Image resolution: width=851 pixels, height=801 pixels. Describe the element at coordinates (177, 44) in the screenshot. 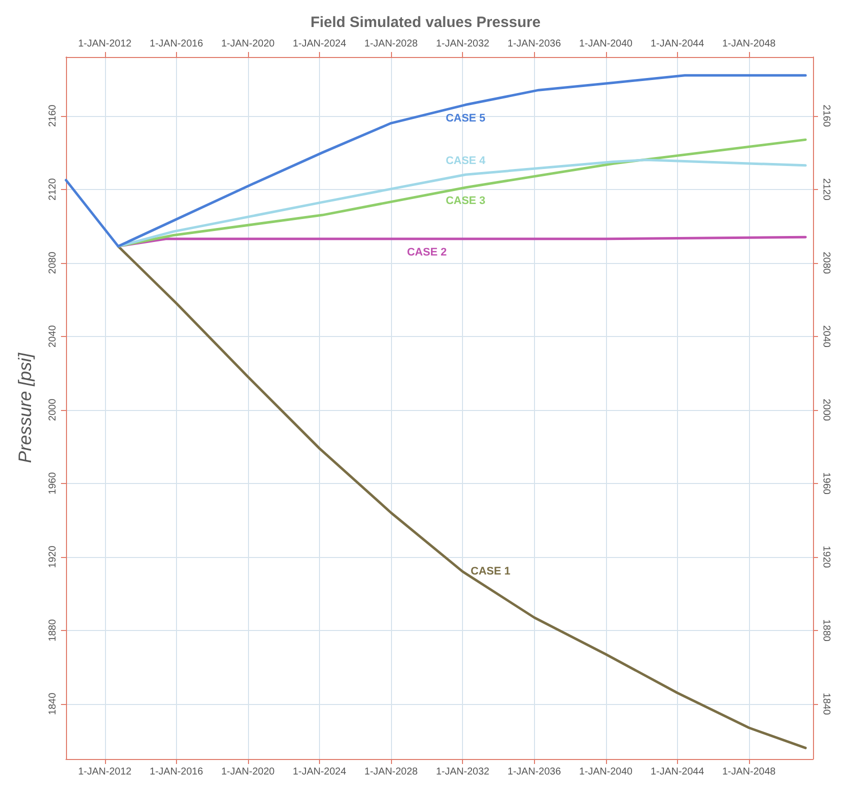

I see `x2-tick-label: 1-JAN-2016` at that location.